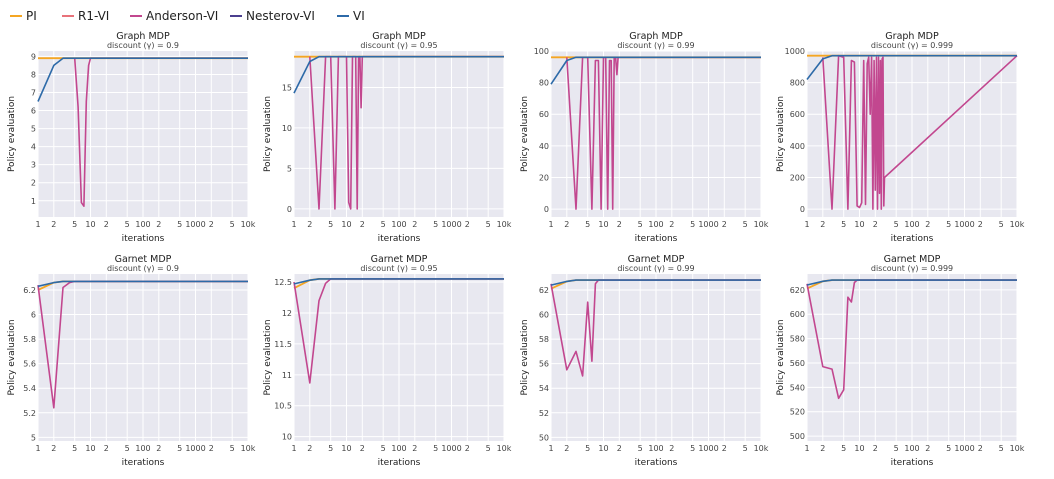 The height and width of the screenshot is (479, 1054). What do you see at coordinates (143, 259) in the screenshot?
I see `chart-title: Garnet MDP` at bounding box center [143, 259].